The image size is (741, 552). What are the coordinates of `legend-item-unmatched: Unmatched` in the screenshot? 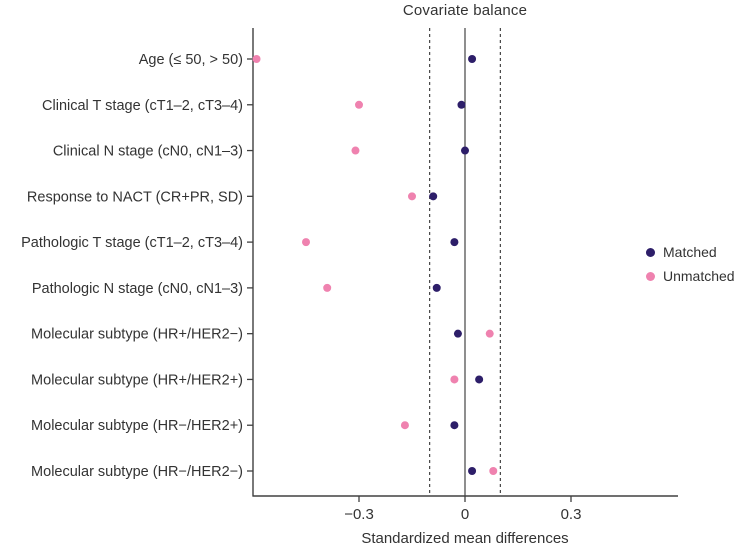 It's located at (690, 276).